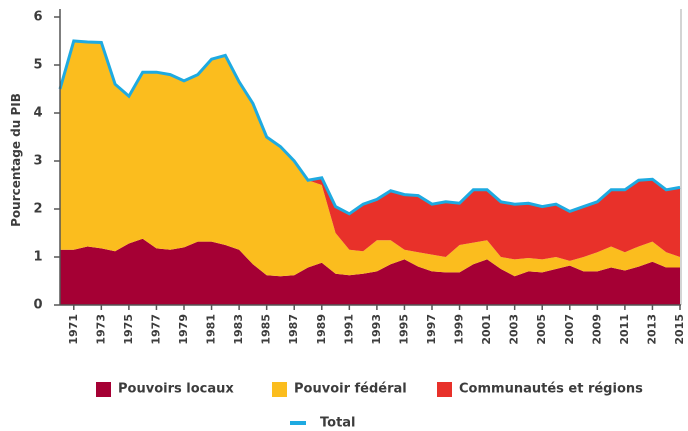  I want to click on x-tick-label: 2009, so click(596, 329).